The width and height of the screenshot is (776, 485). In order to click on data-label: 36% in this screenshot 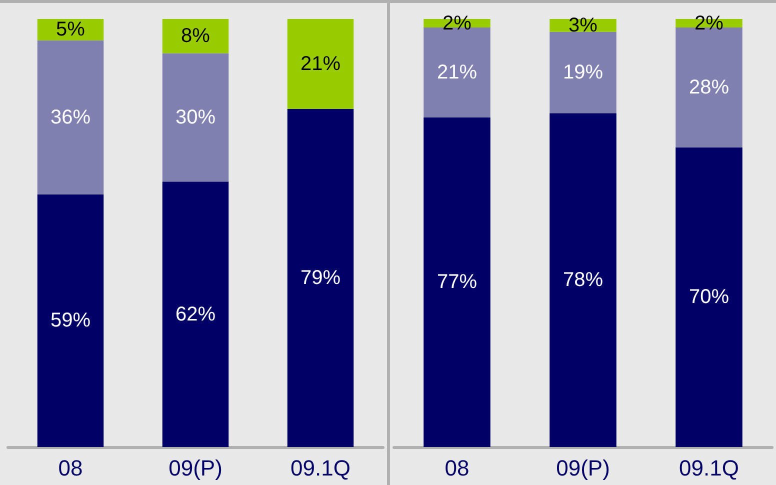, I will do `click(70, 117)`.